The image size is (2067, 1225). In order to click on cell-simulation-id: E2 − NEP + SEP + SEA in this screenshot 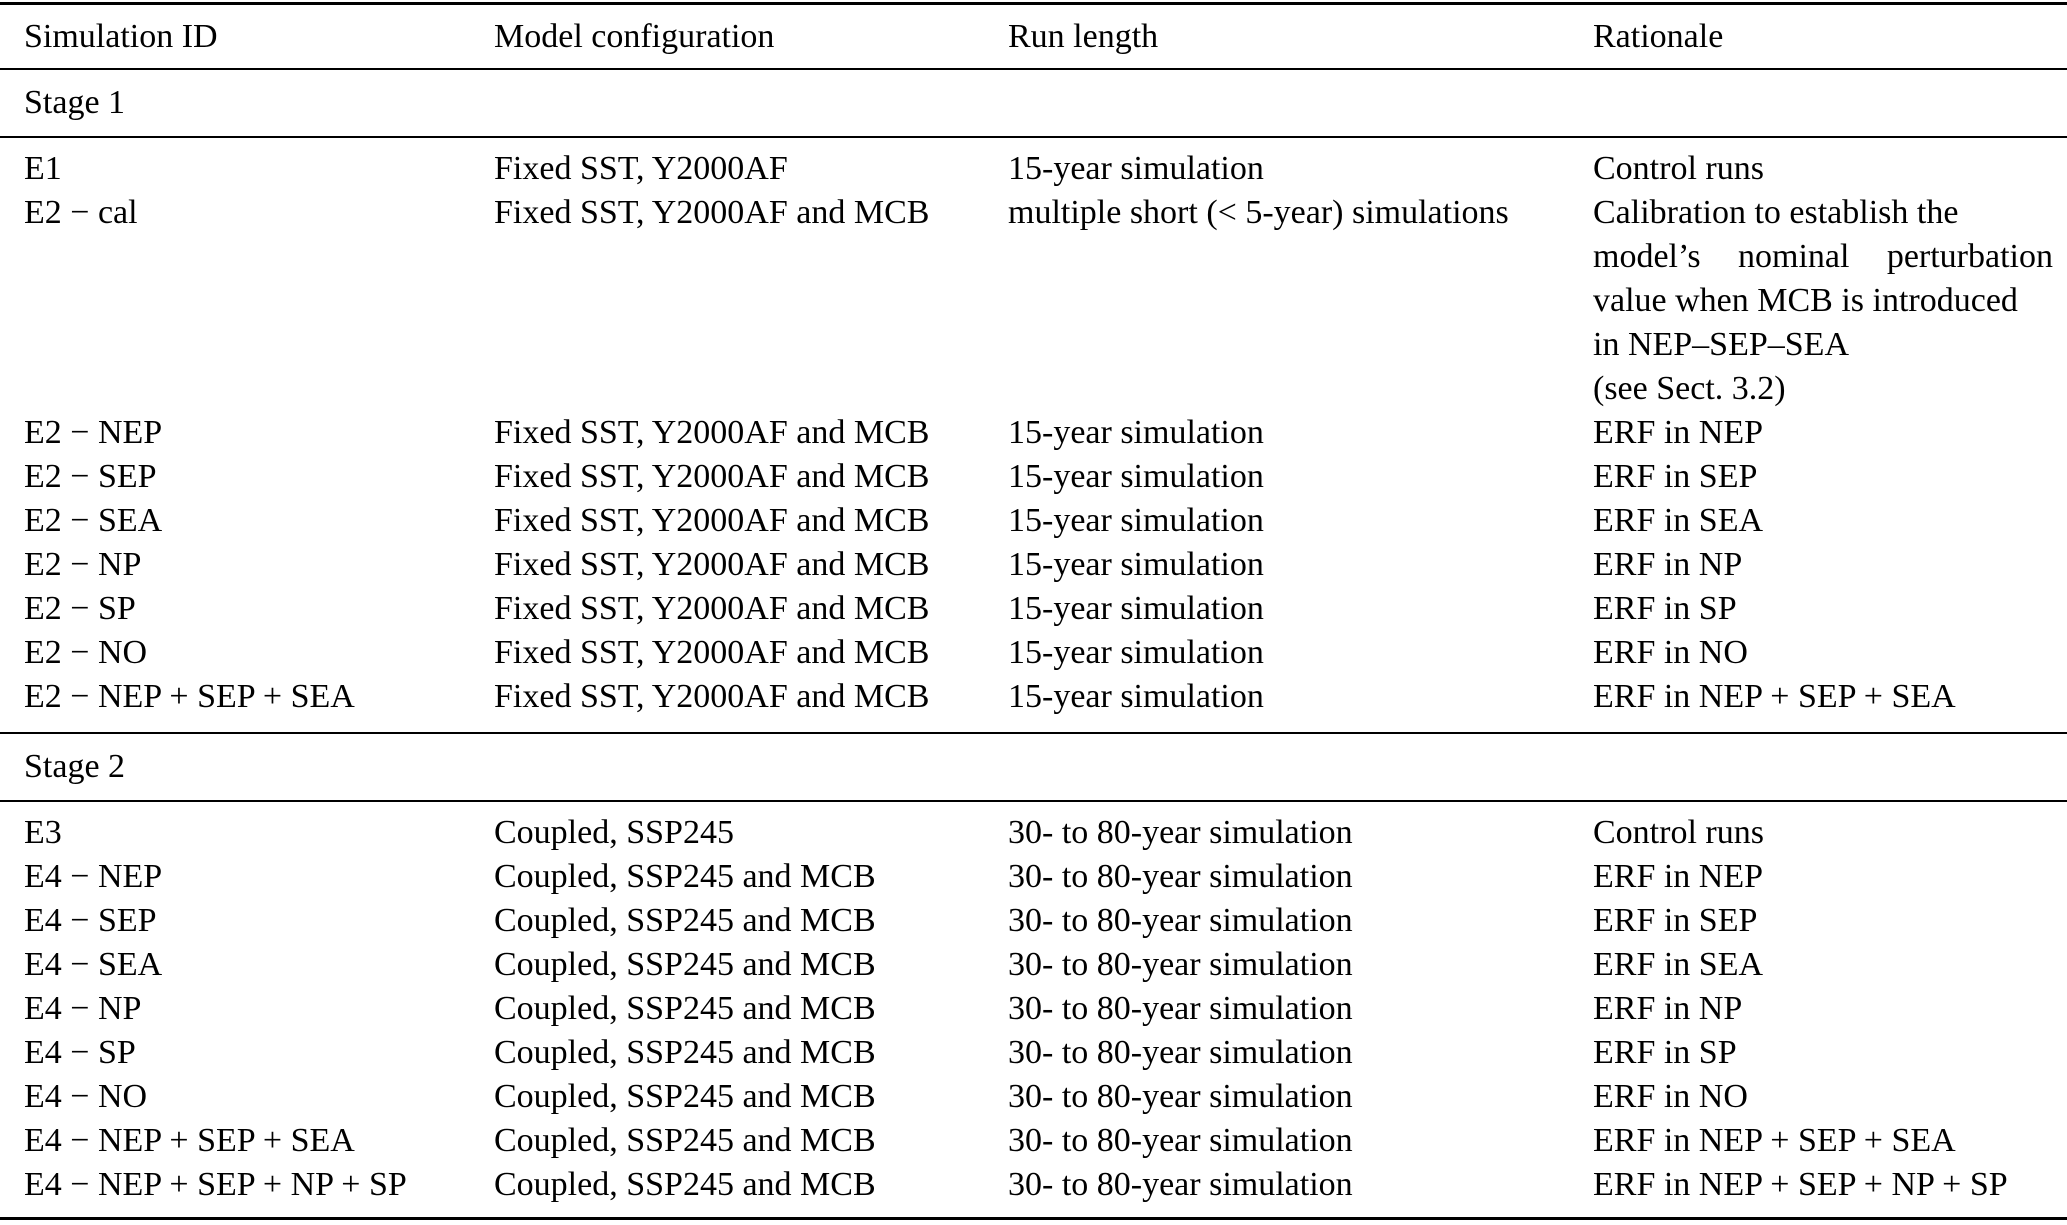, I will do `click(189, 696)`.